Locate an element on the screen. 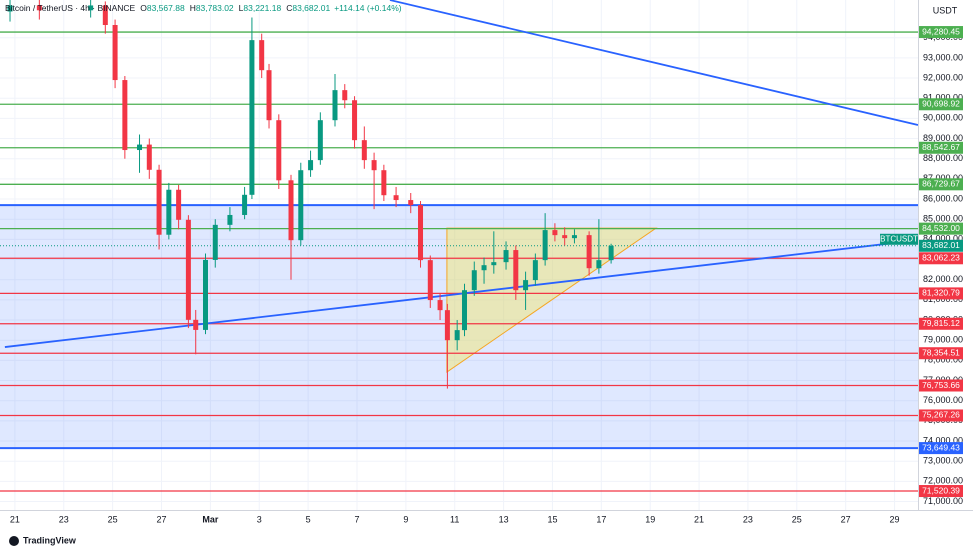 This screenshot has height=553, width=973. level-tag-label: 81,320.79 is located at coordinates (941, 293).